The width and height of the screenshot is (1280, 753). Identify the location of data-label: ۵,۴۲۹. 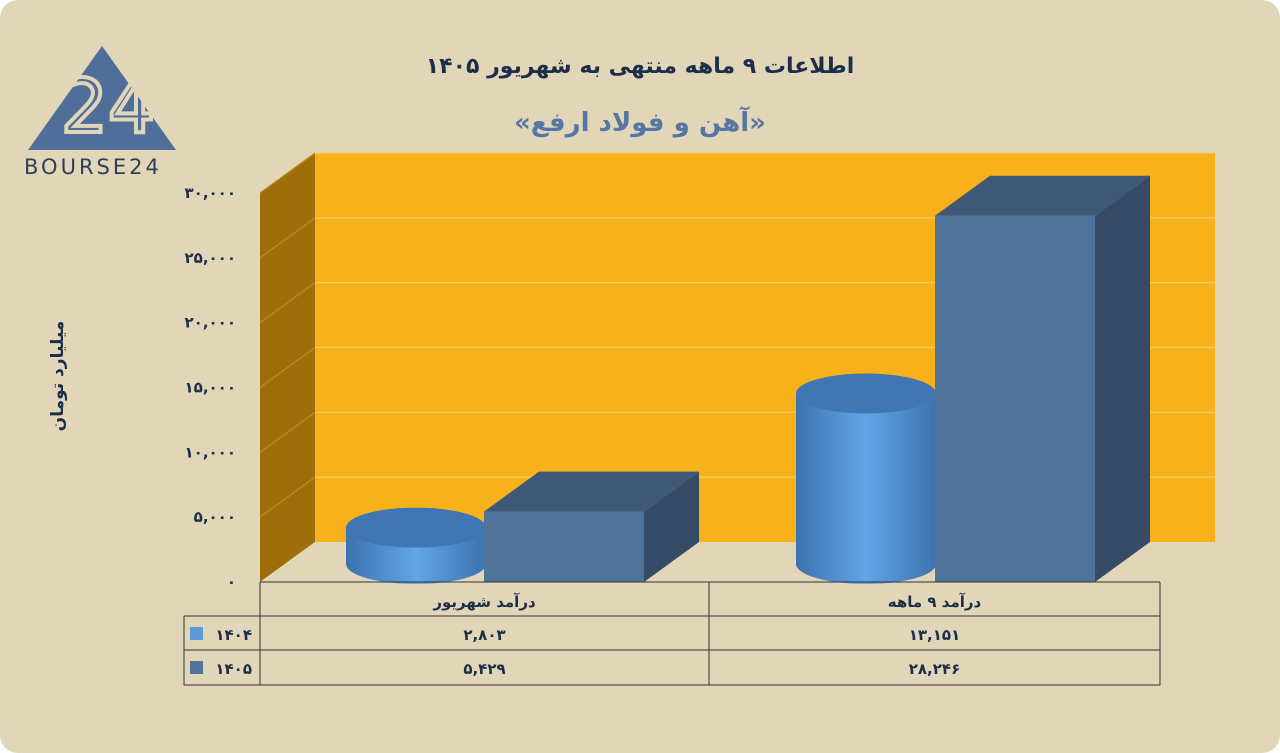
(484, 669).